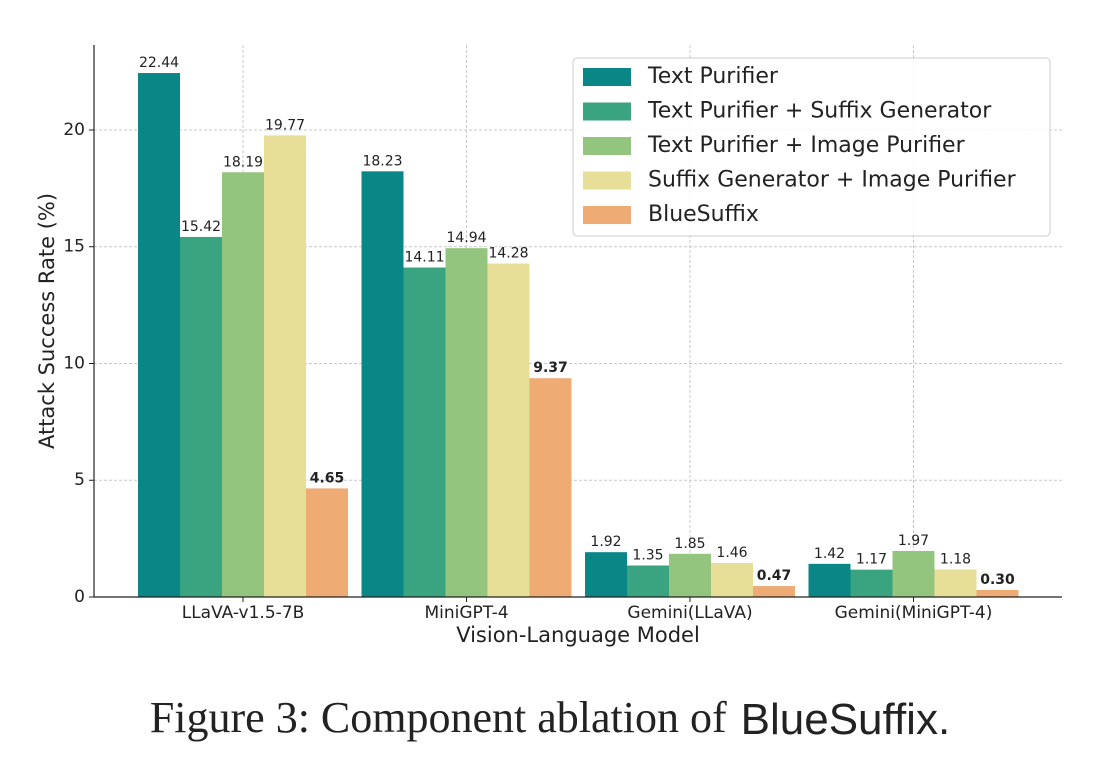 The width and height of the screenshot is (1106, 774). What do you see at coordinates (159, 63) in the screenshot?
I see `value-label: 22.44` at bounding box center [159, 63].